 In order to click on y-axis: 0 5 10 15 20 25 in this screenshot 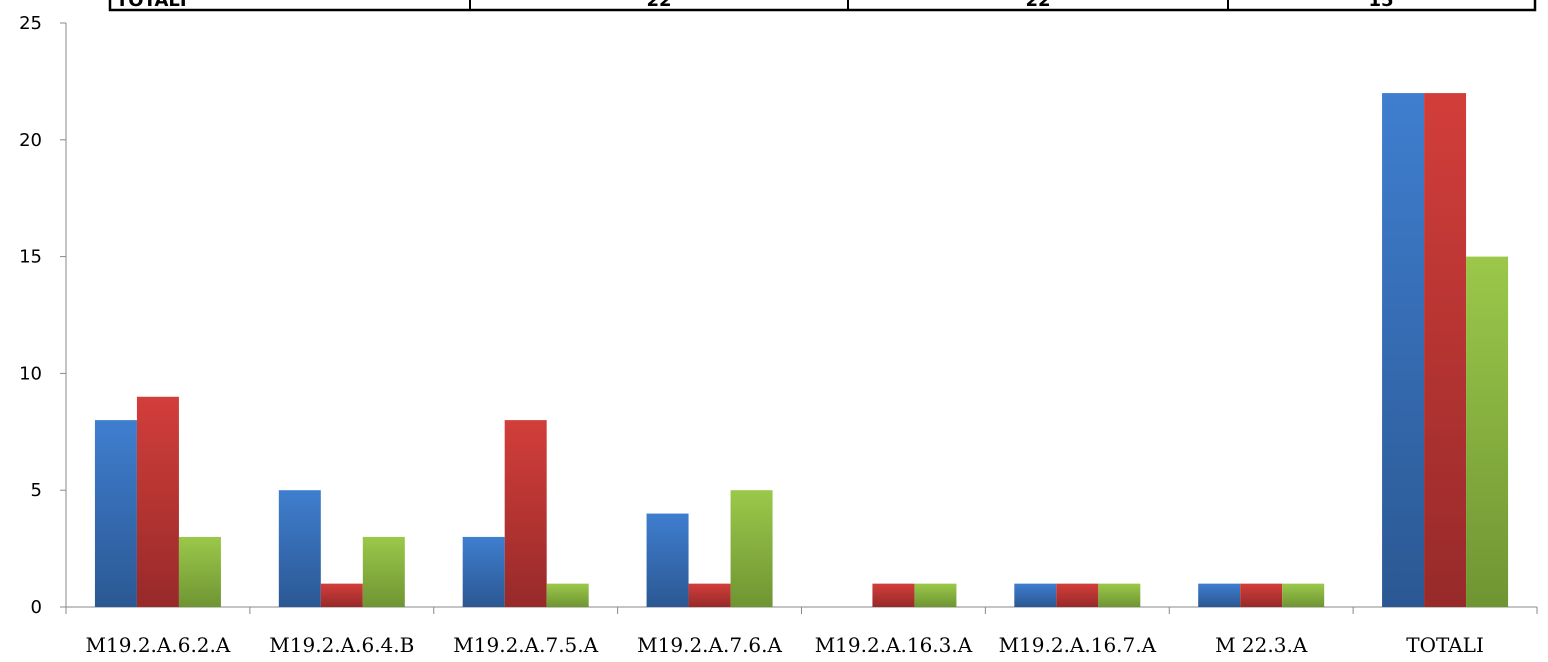, I will do `click(43, 315)`.